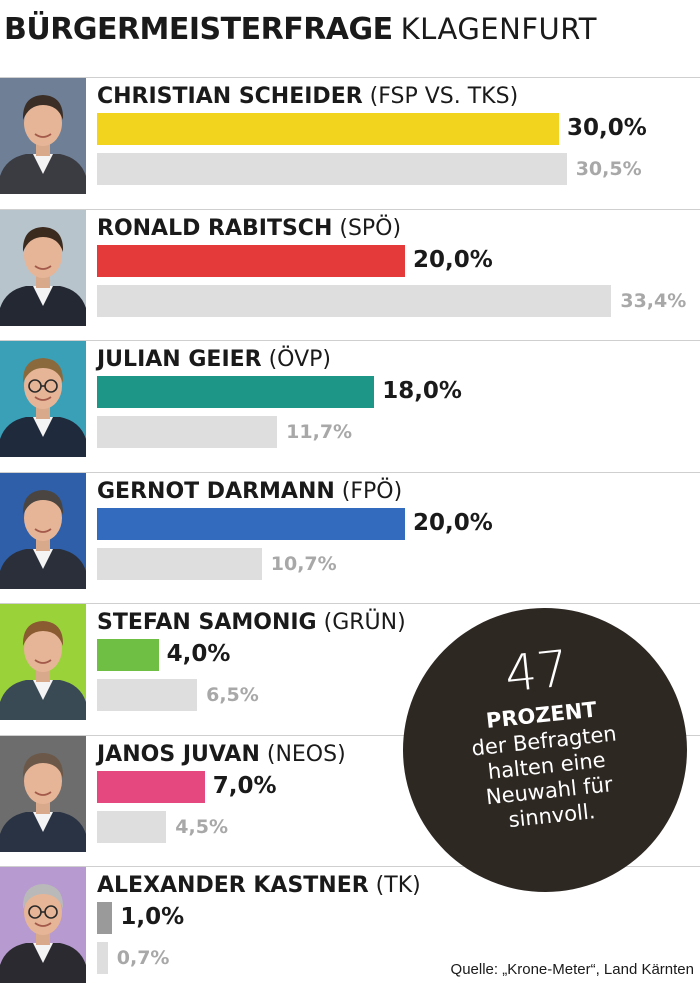 The height and width of the screenshot is (999, 700). What do you see at coordinates (215, 228) in the screenshot?
I see `candidate-name: RONALD RABITSCH` at bounding box center [215, 228].